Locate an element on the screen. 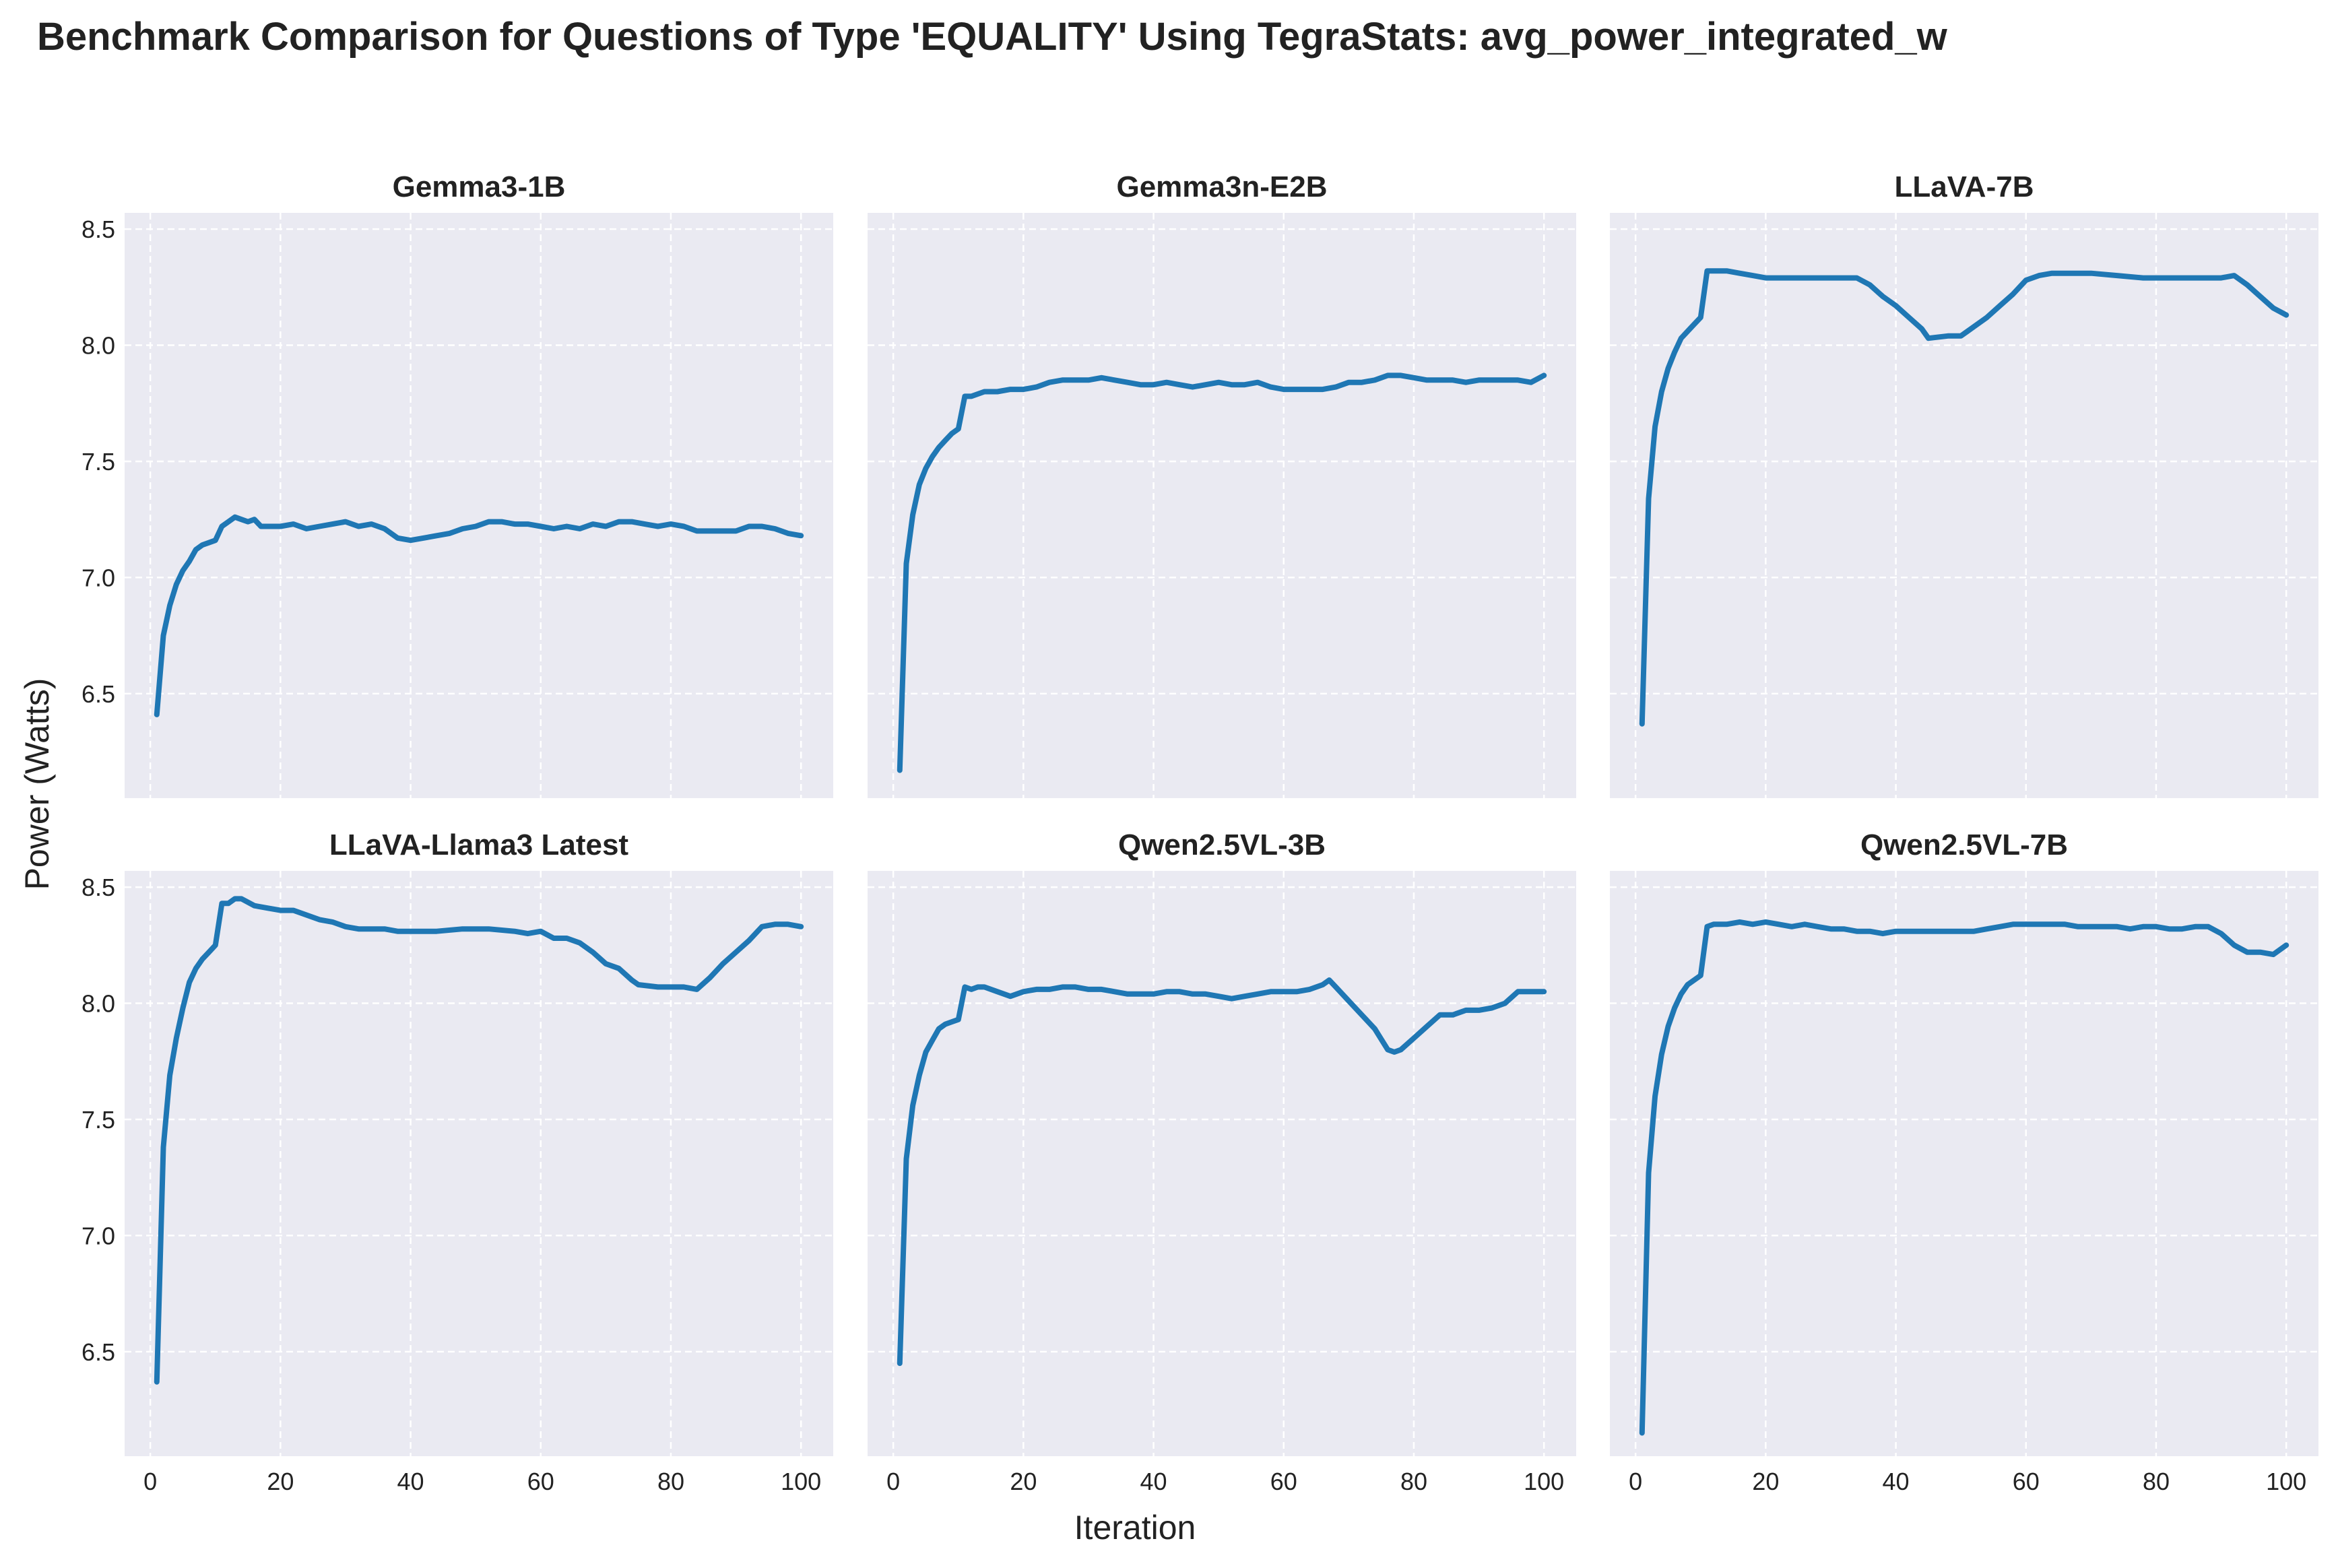 This screenshot has width=2338, height=1568. subplot-5: Qwen2.5VL-3B 0 20 40 60 80 100 is located at coordinates (1222, 1161).